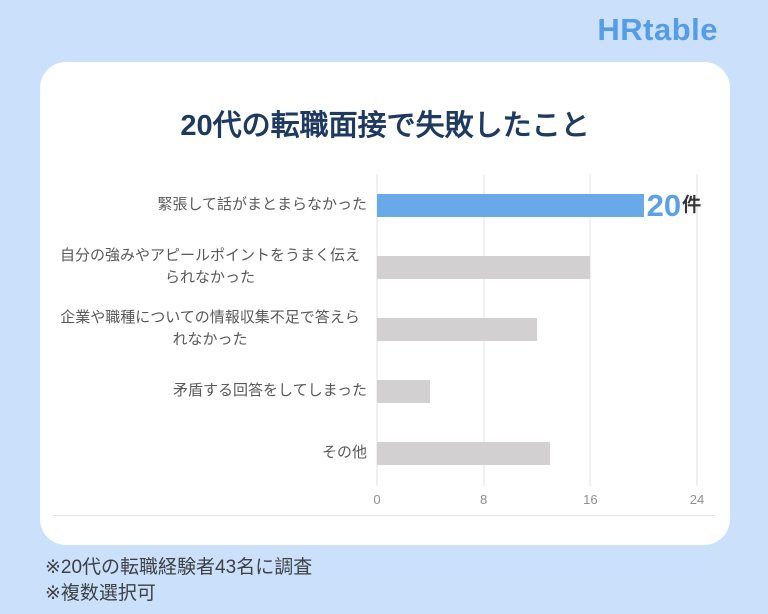 The image size is (768, 614). What do you see at coordinates (484, 499) in the screenshot?
I see `x-tick-label: 8` at bounding box center [484, 499].